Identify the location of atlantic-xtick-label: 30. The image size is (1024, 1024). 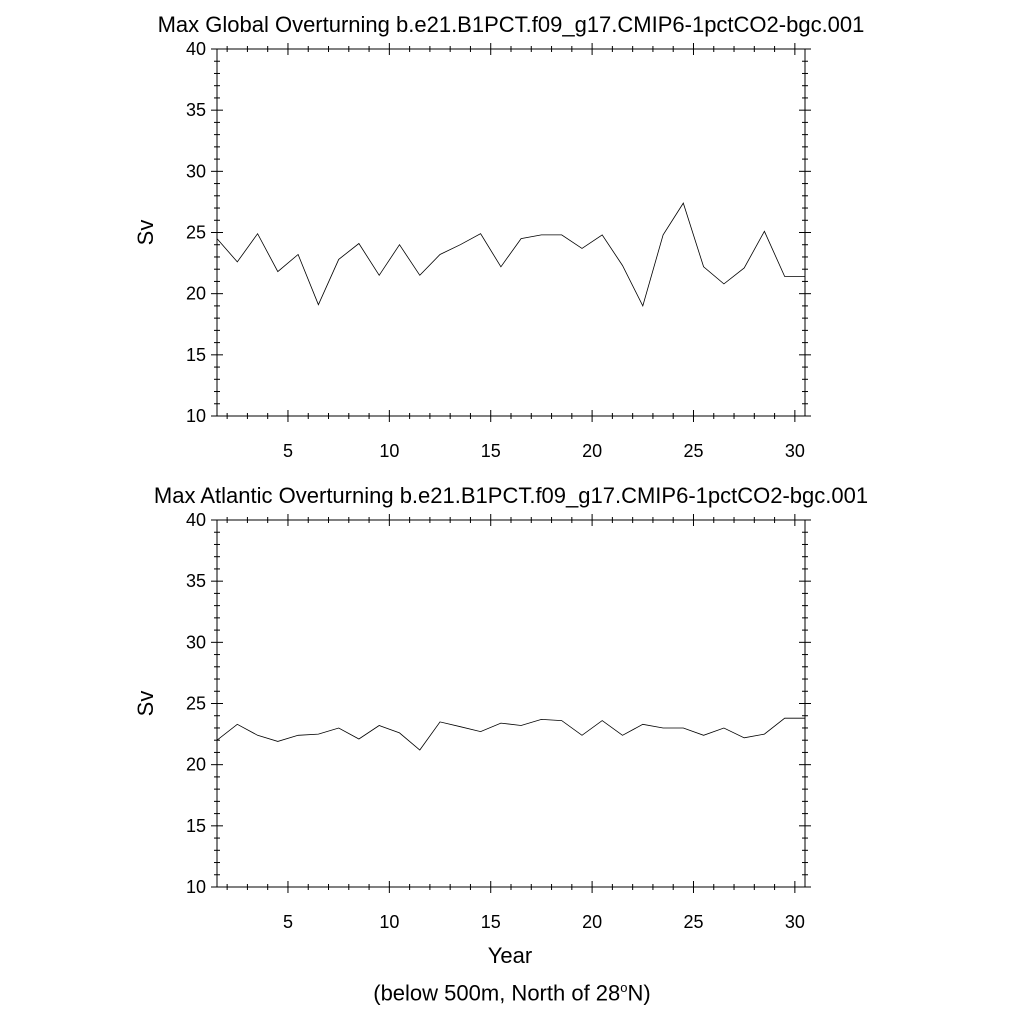
(795, 922).